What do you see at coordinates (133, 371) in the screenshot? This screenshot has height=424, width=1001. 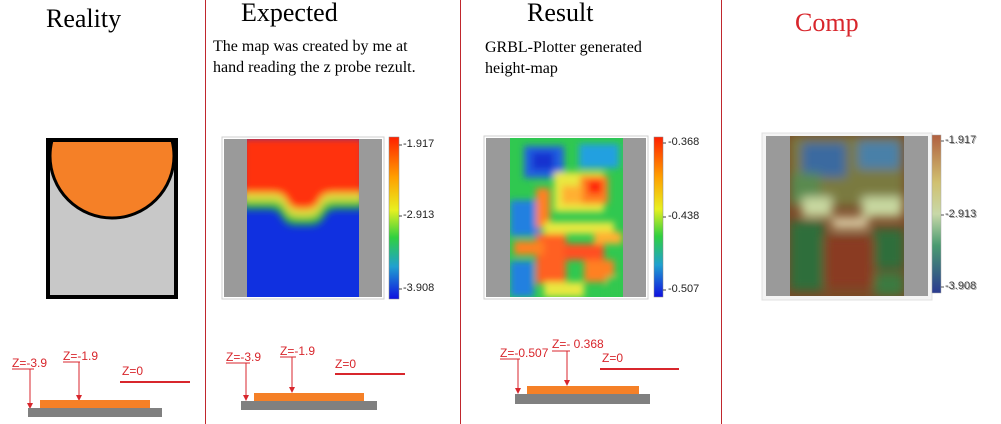 I see `reality-z-zero-label: Z=0` at bounding box center [133, 371].